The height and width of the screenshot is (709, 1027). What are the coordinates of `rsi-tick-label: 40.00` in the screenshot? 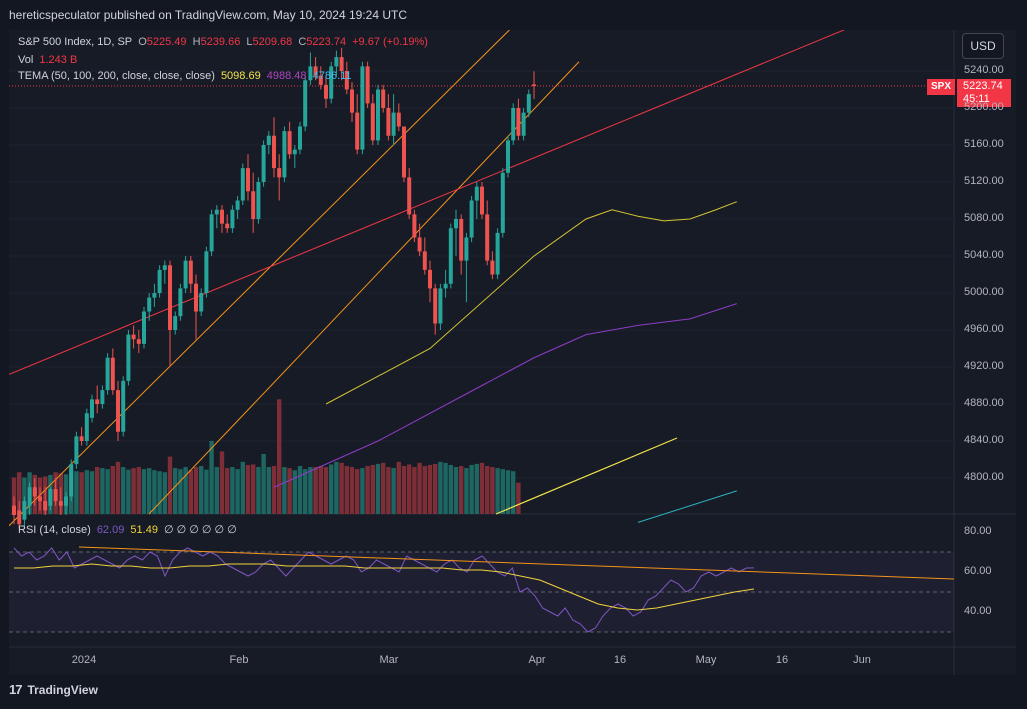 It's located at (978, 611).